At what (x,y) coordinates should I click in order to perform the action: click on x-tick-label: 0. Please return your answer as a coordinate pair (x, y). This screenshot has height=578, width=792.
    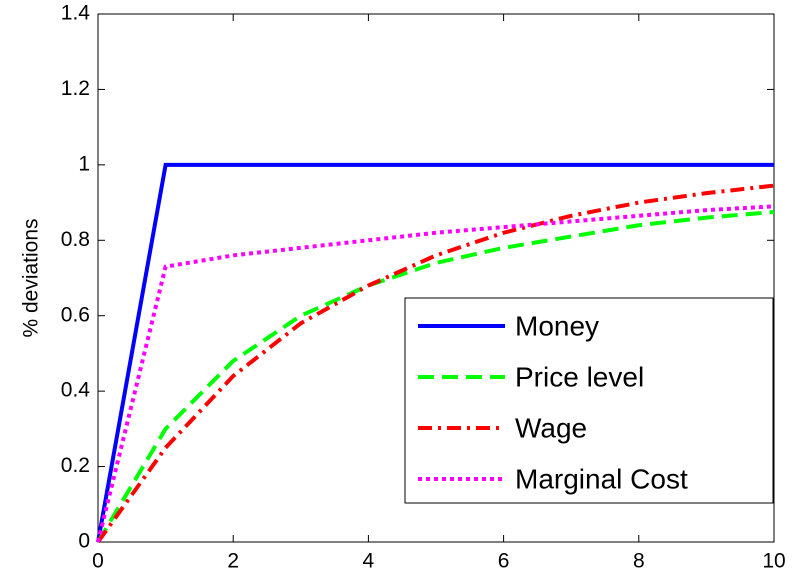
    Looking at the image, I should click on (98, 561).